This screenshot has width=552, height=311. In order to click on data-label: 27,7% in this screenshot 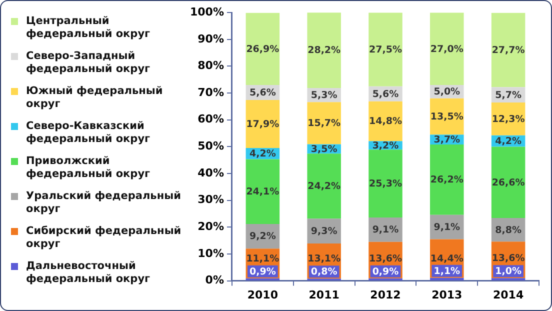, I will do `click(509, 50)`.